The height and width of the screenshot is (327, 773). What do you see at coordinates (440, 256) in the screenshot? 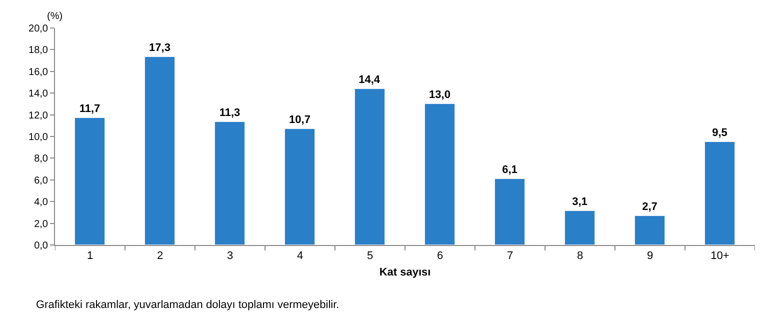
I see `x-tick-label: 6` at bounding box center [440, 256].